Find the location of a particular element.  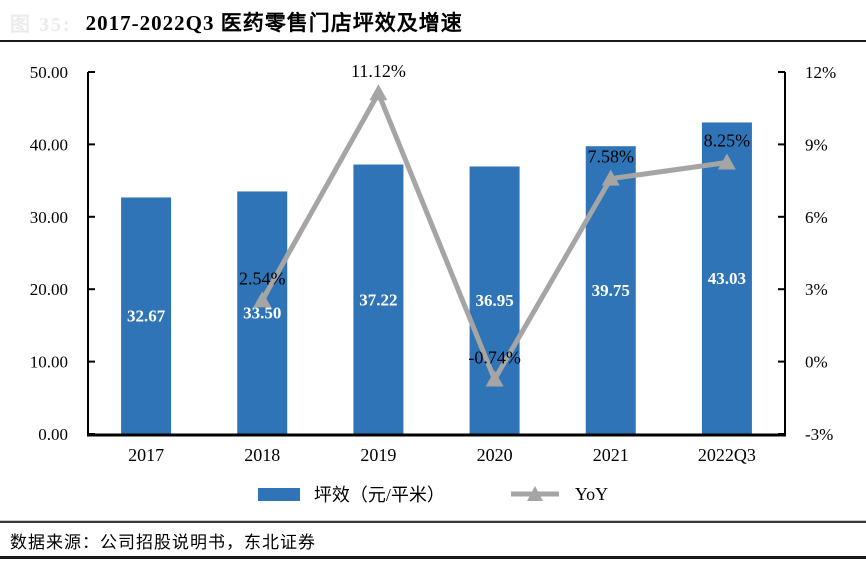

bar-value-label: 43.03 is located at coordinates (727, 278).